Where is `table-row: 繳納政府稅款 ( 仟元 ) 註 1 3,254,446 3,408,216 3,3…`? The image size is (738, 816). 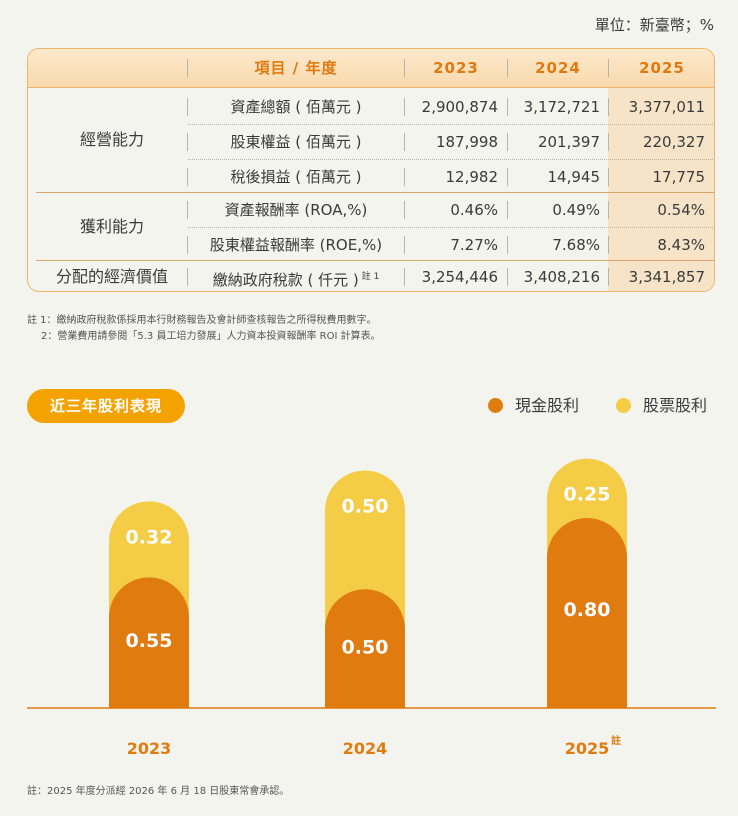
table-row: 繳納政府稅款 ( 仟元 ) 註 1 3,254,446 3,408,216 3,3… is located at coordinates (371, 275).